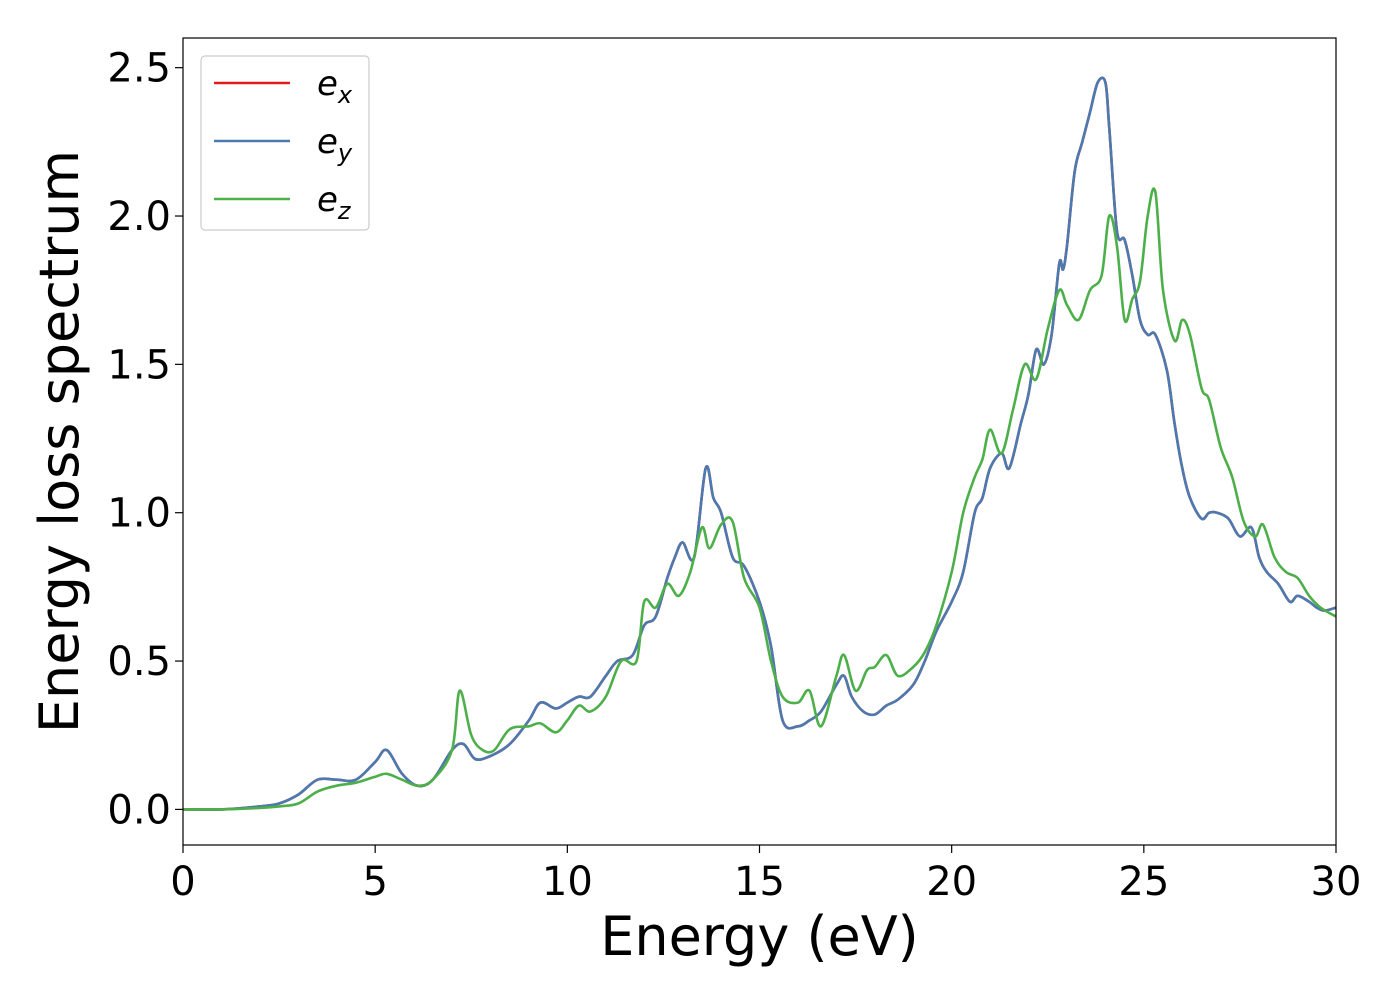 Image resolution: width=1400 pixels, height=1000 pixels. Describe the element at coordinates (1143, 882) in the screenshot. I see `x-tick-label: 25` at that location.